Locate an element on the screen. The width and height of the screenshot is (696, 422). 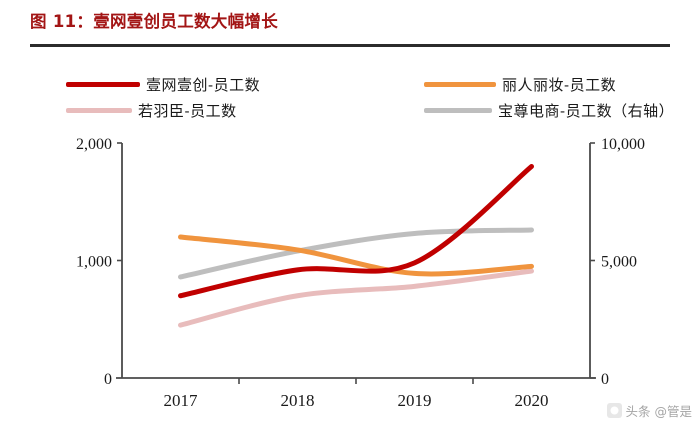
page-title: 图 11：壹网壹创员工数大幅增长 is located at coordinates (154, 21).